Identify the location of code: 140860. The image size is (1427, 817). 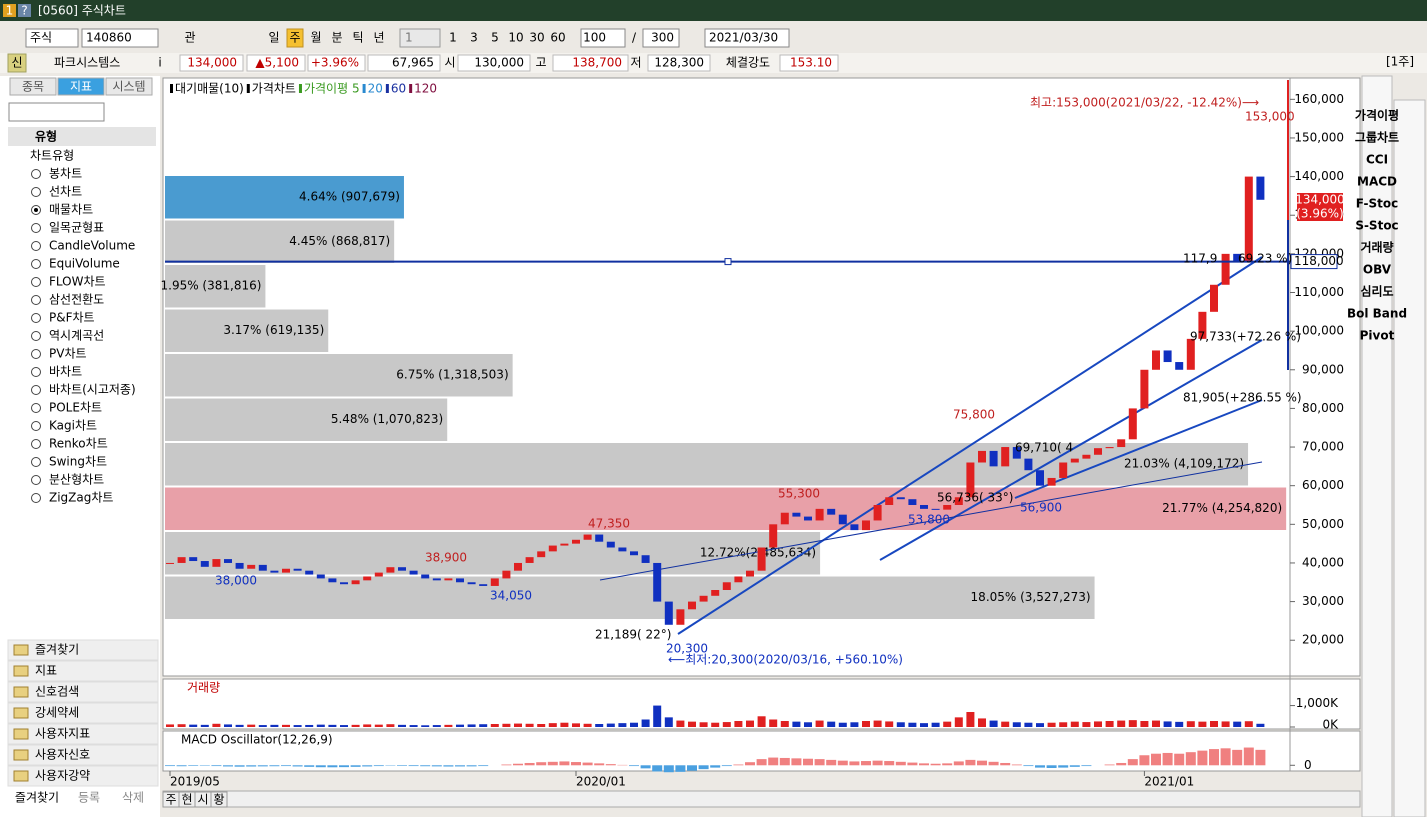
(109, 38).